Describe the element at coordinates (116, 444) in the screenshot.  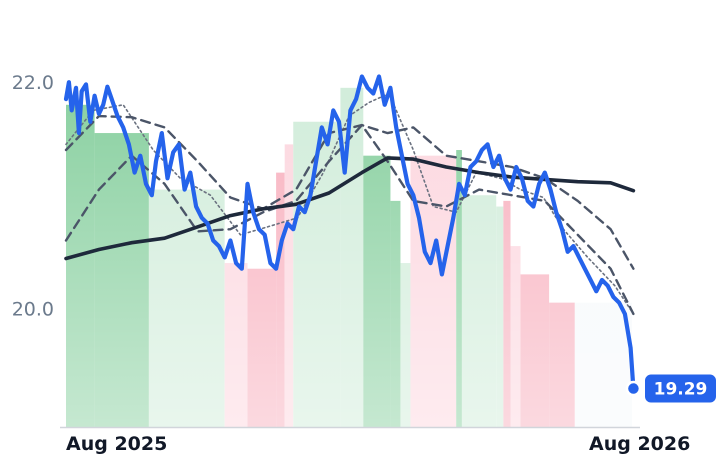
I see `x-tick-label: Aug 2025` at that location.